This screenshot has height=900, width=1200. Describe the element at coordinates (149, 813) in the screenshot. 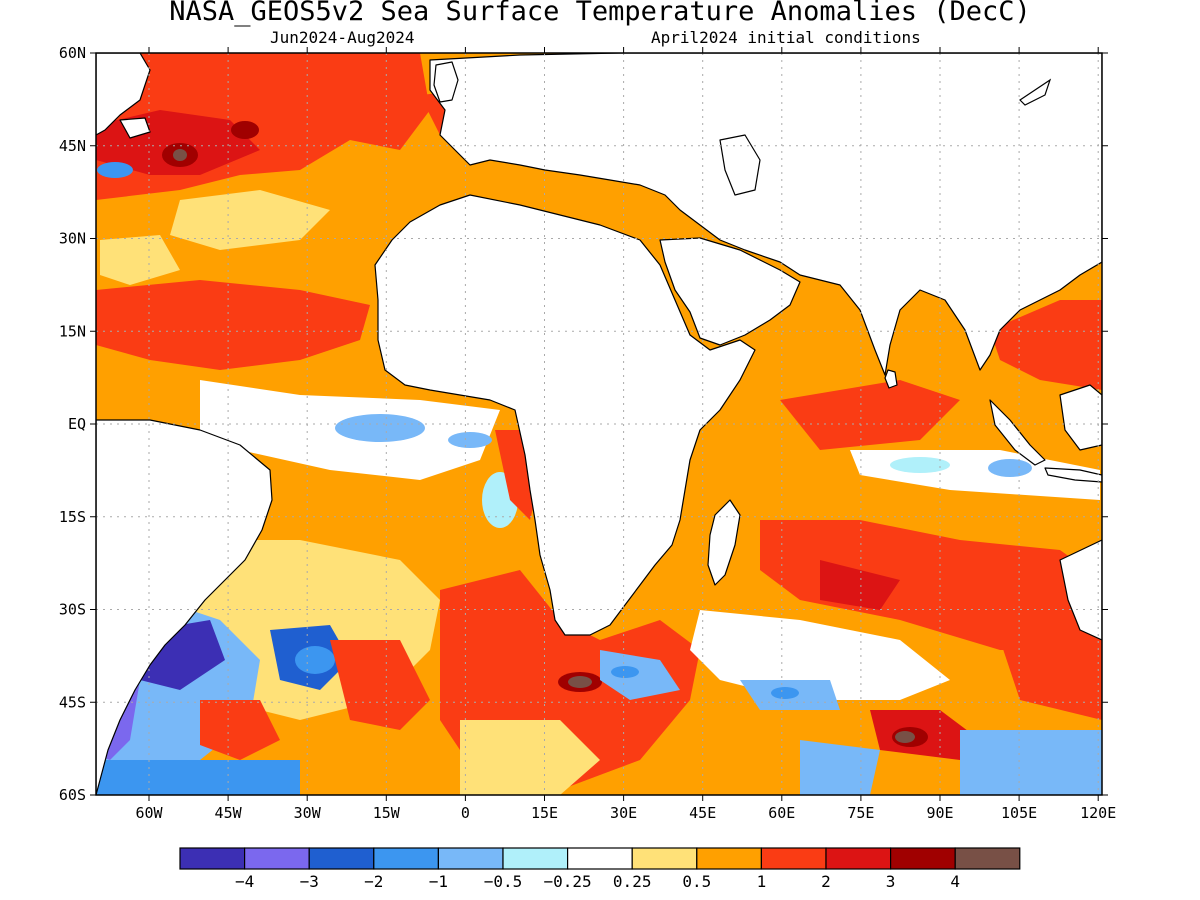

I see `lon-label: 60W` at that location.